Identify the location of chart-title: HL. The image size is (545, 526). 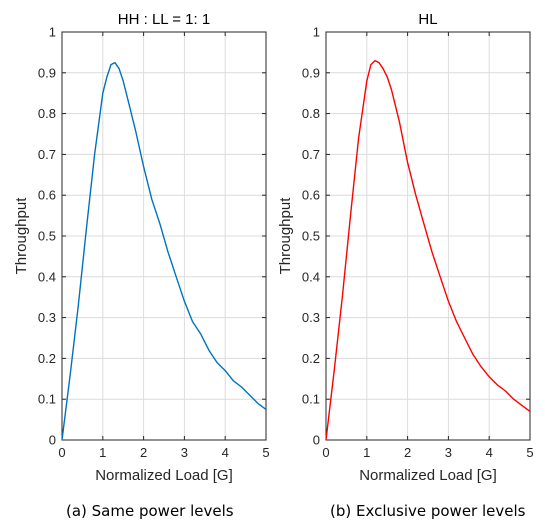
(427, 19).